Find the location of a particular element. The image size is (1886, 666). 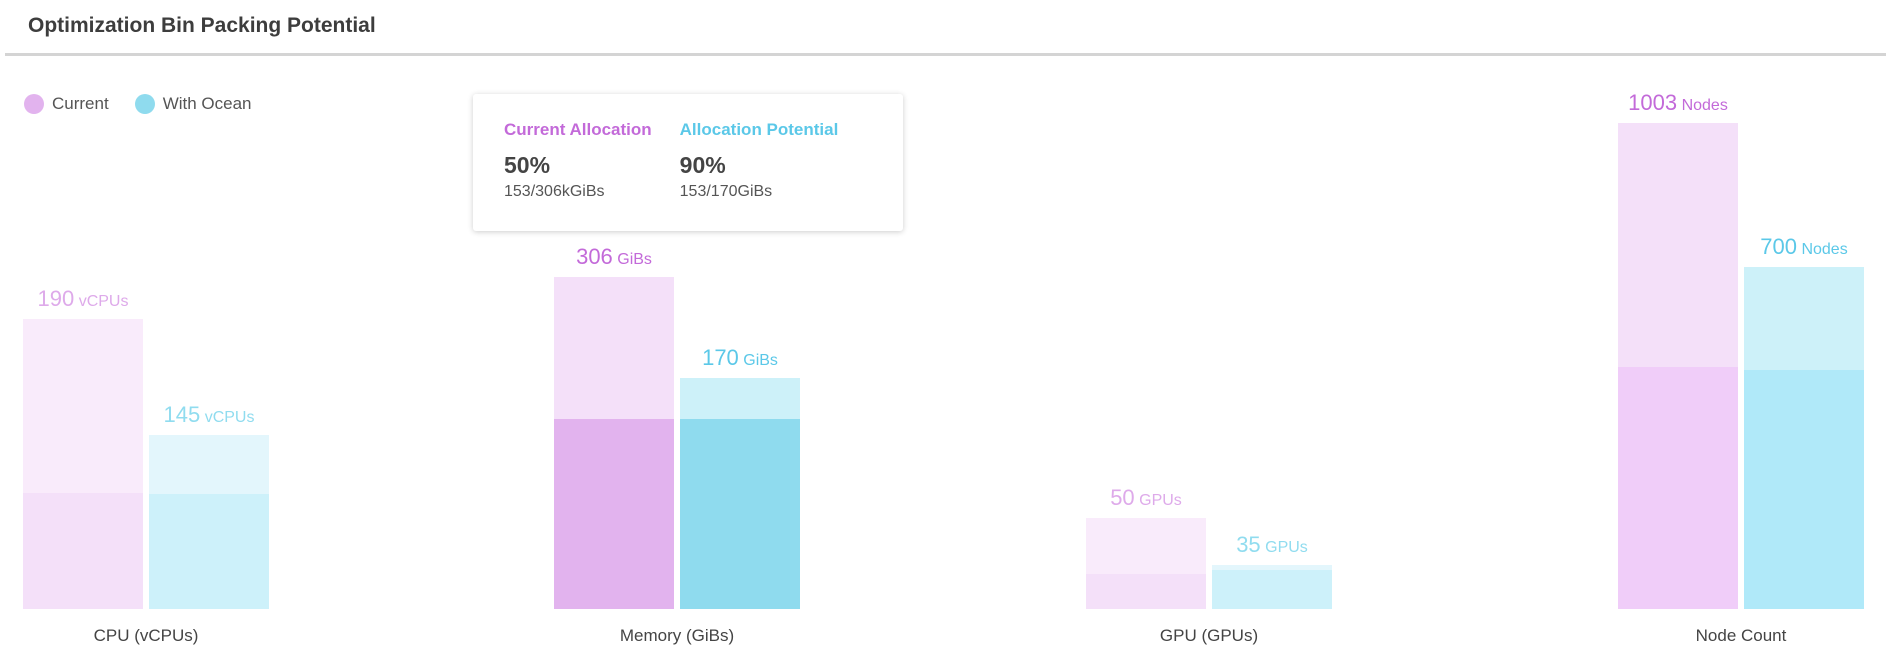

tooltip-percent: 50% is located at coordinates (527, 165).